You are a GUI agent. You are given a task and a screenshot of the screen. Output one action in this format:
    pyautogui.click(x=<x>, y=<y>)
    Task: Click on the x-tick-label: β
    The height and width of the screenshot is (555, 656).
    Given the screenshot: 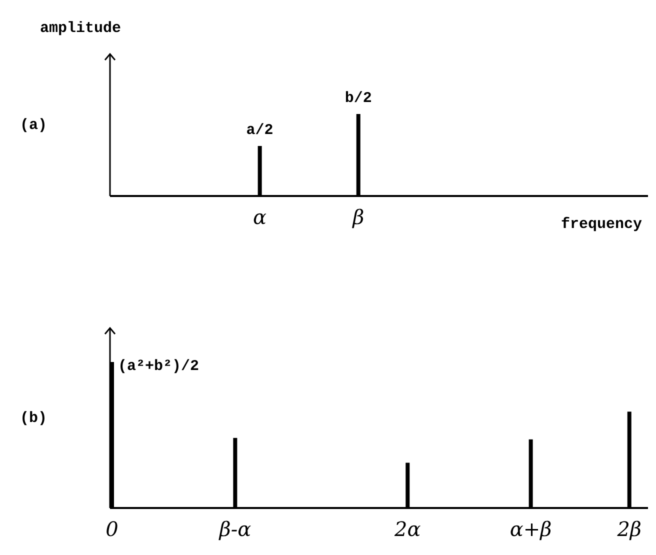 What is the action you would take?
    pyautogui.click(x=358, y=217)
    